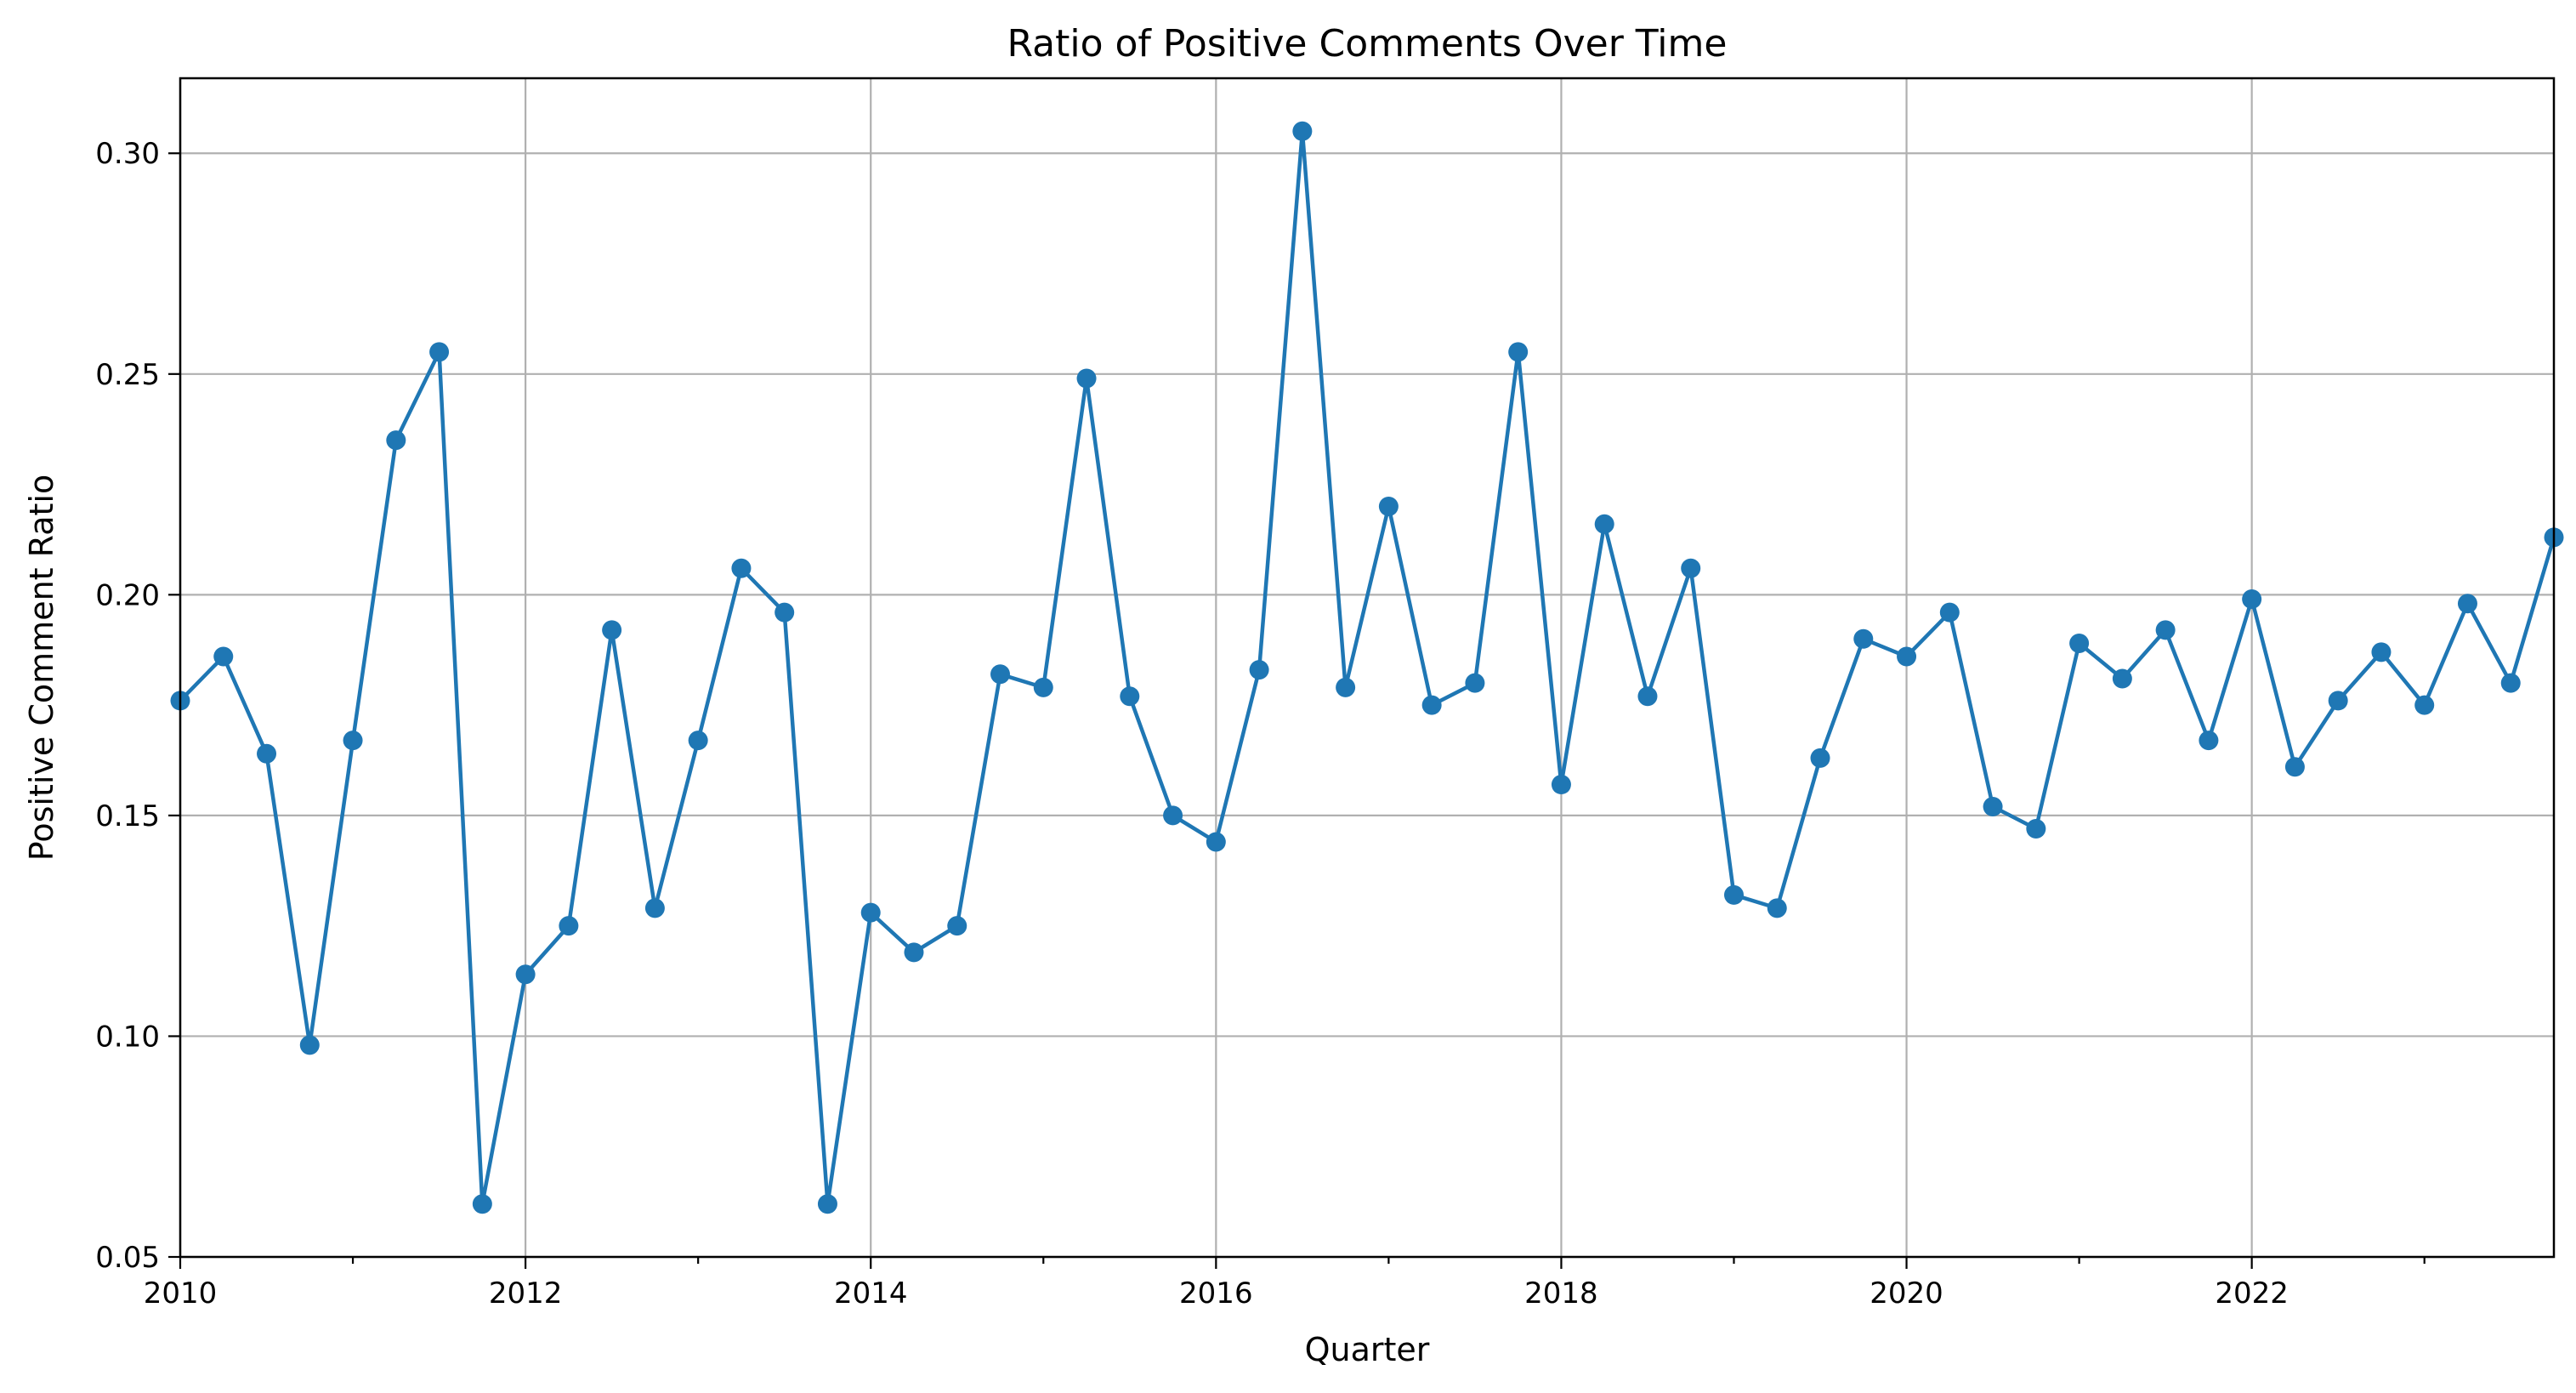 This screenshot has width=2576, height=1393. Describe the element at coordinates (128, 375) in the screenshot. I see `y-tick-label: 0.25` at that location.